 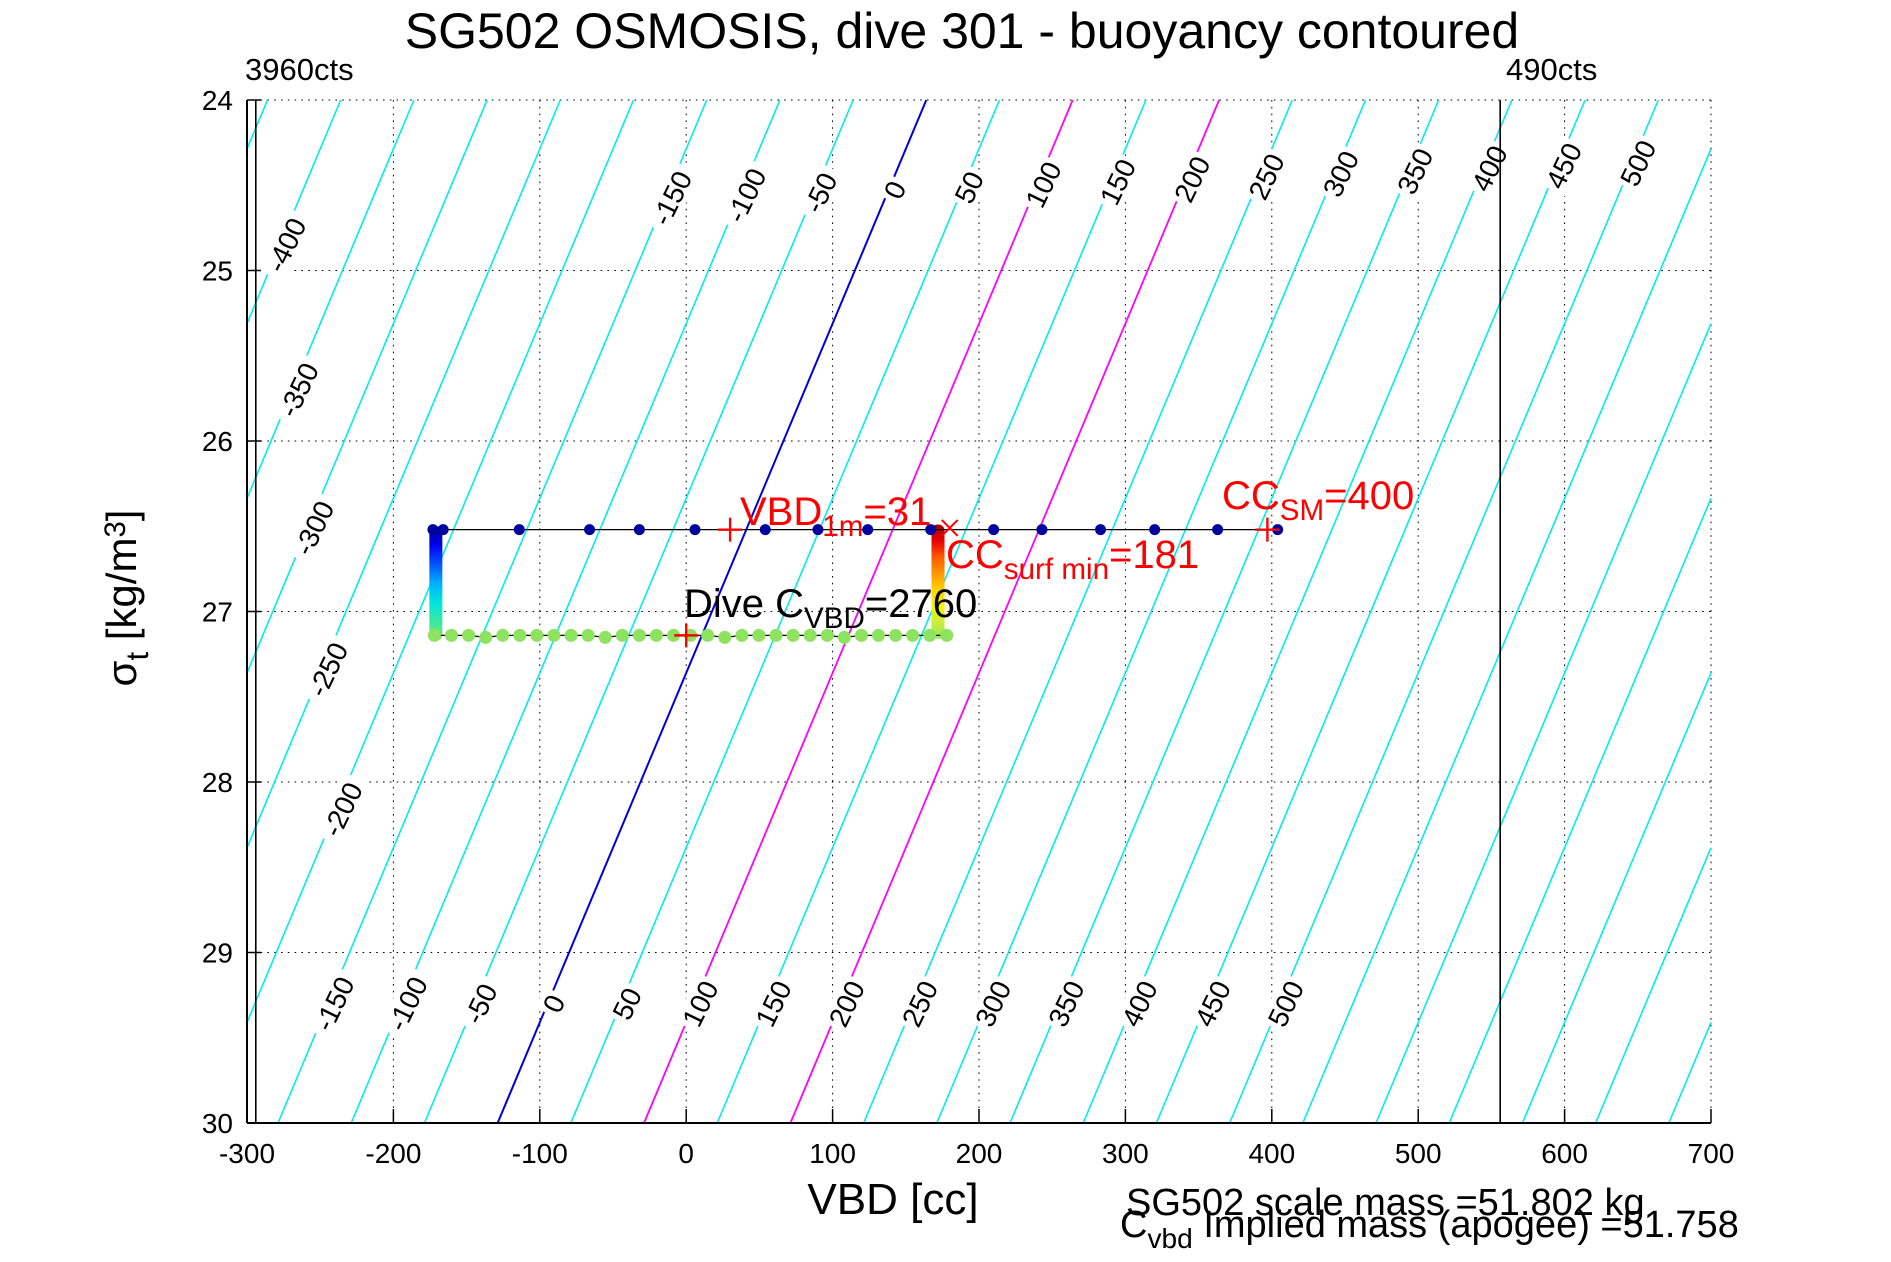 I want to click on x-axis-label: VBD [cc], so click(x=893, y=1199).